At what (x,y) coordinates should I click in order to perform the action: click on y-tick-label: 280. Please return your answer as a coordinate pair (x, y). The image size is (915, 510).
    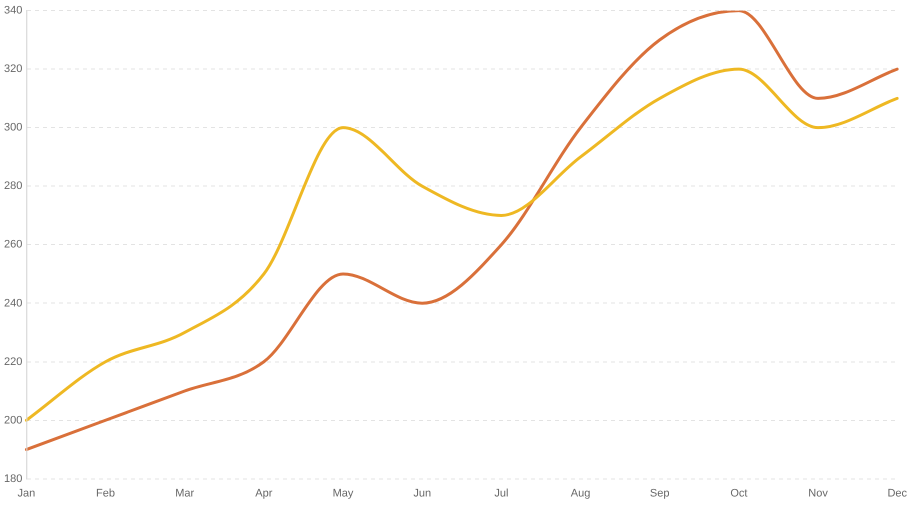
    Looking at the image, I should click on (13, 186).